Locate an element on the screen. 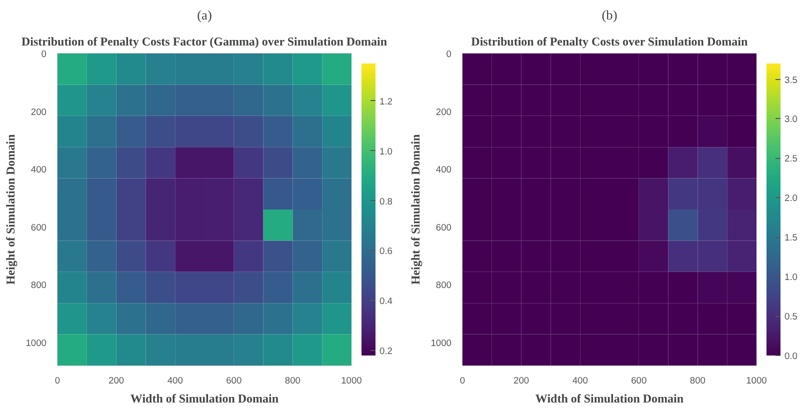 This screenshot has width=810, height=408. color-bar-label: 0.6 is located at coordinates (386, 251).